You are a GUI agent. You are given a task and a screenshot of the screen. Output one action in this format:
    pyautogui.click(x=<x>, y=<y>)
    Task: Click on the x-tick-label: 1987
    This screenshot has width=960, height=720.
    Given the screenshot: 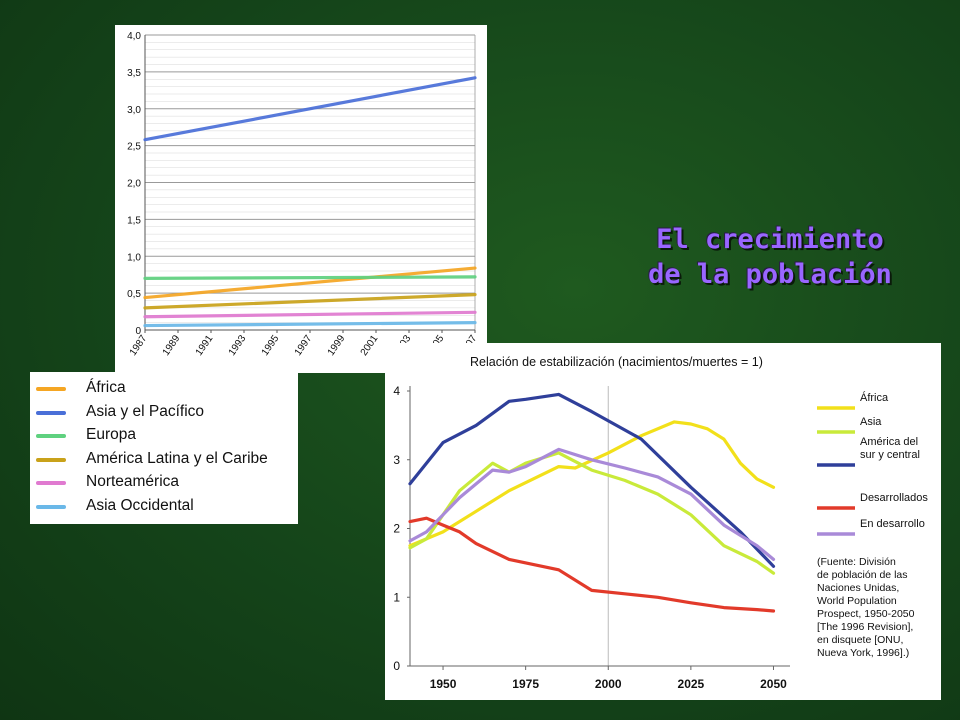 What is the action you would take?
    pyautogui.click(x=139, y=345)
    